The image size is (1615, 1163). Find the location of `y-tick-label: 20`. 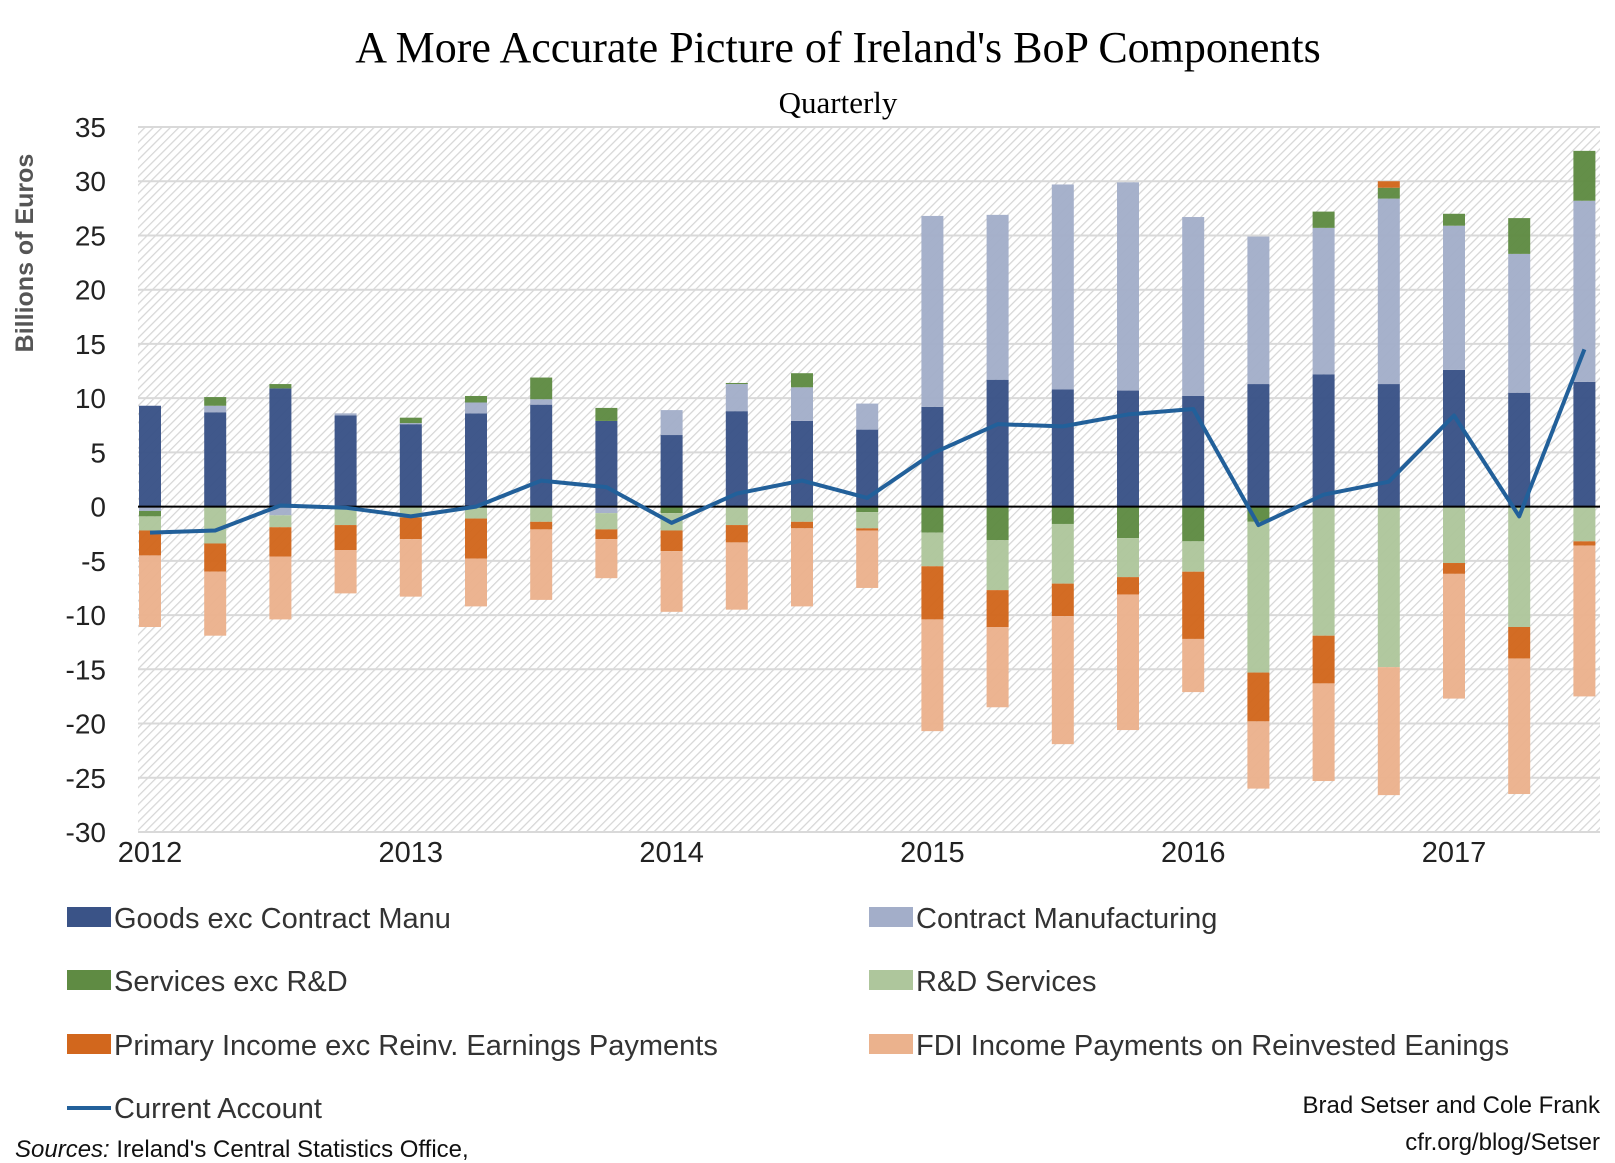

y-tick-label: 20 is located at coordinates (90, 290).